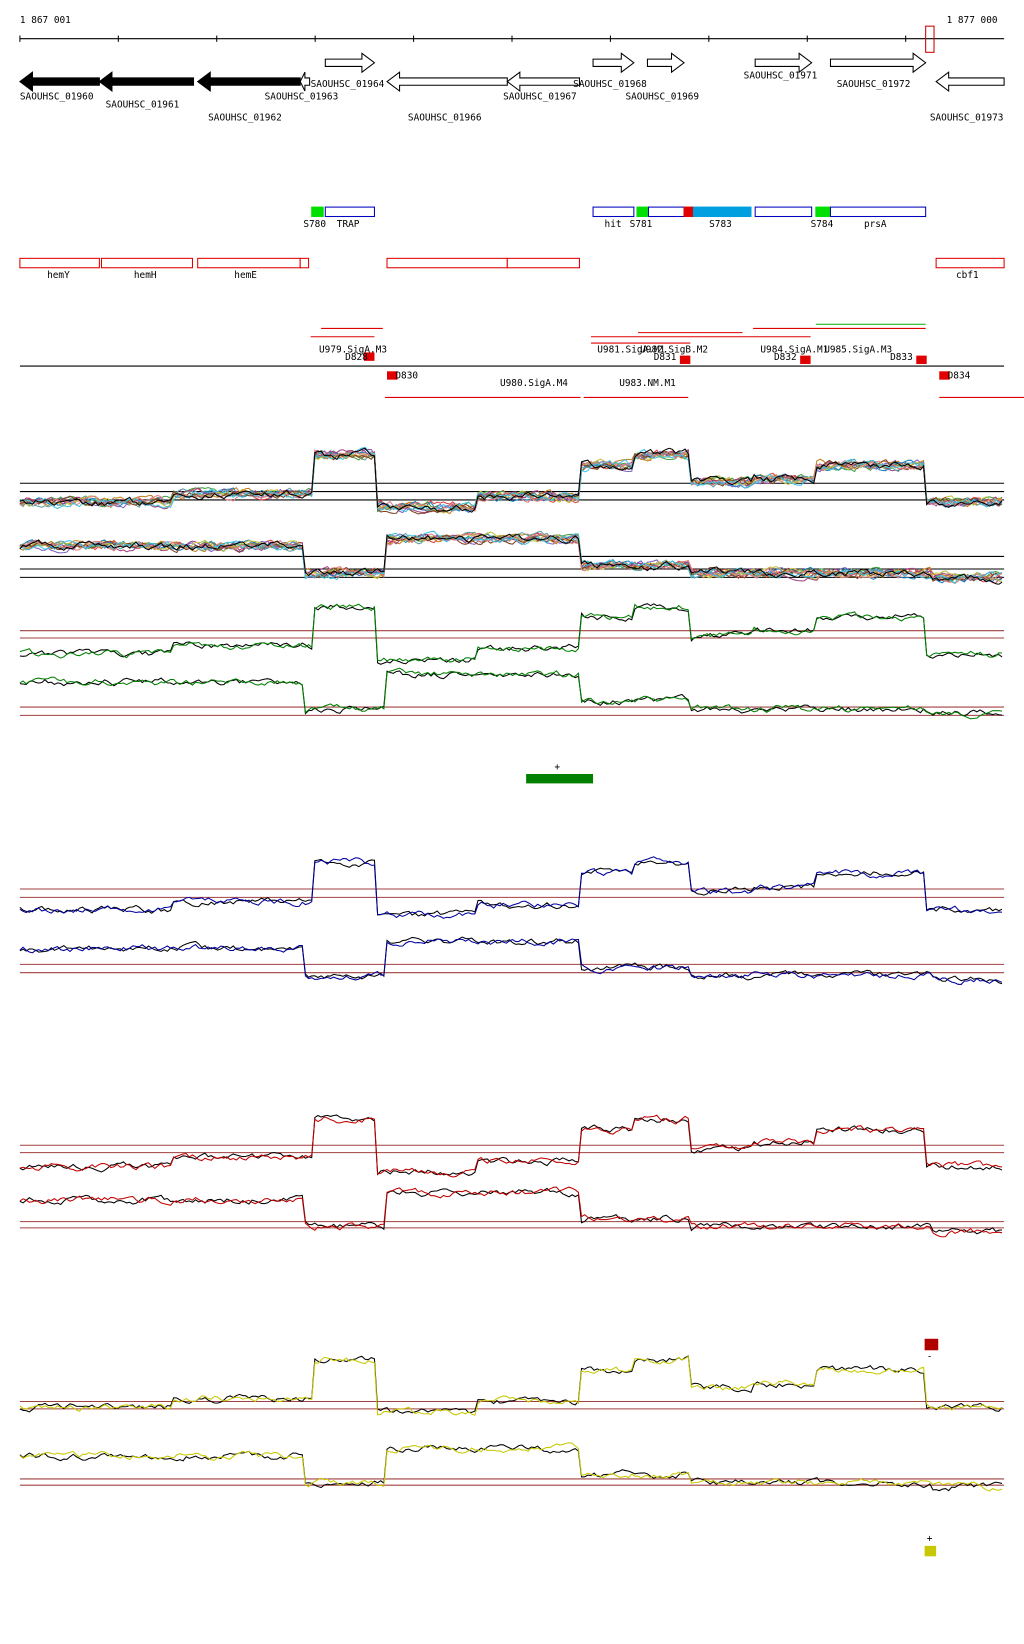 This screenshot has height=1644, width=1024. What do you see at coordinates (785, 357) in the screenshot?
I see `annotation-label: D832` at bounding box center [785, 357].